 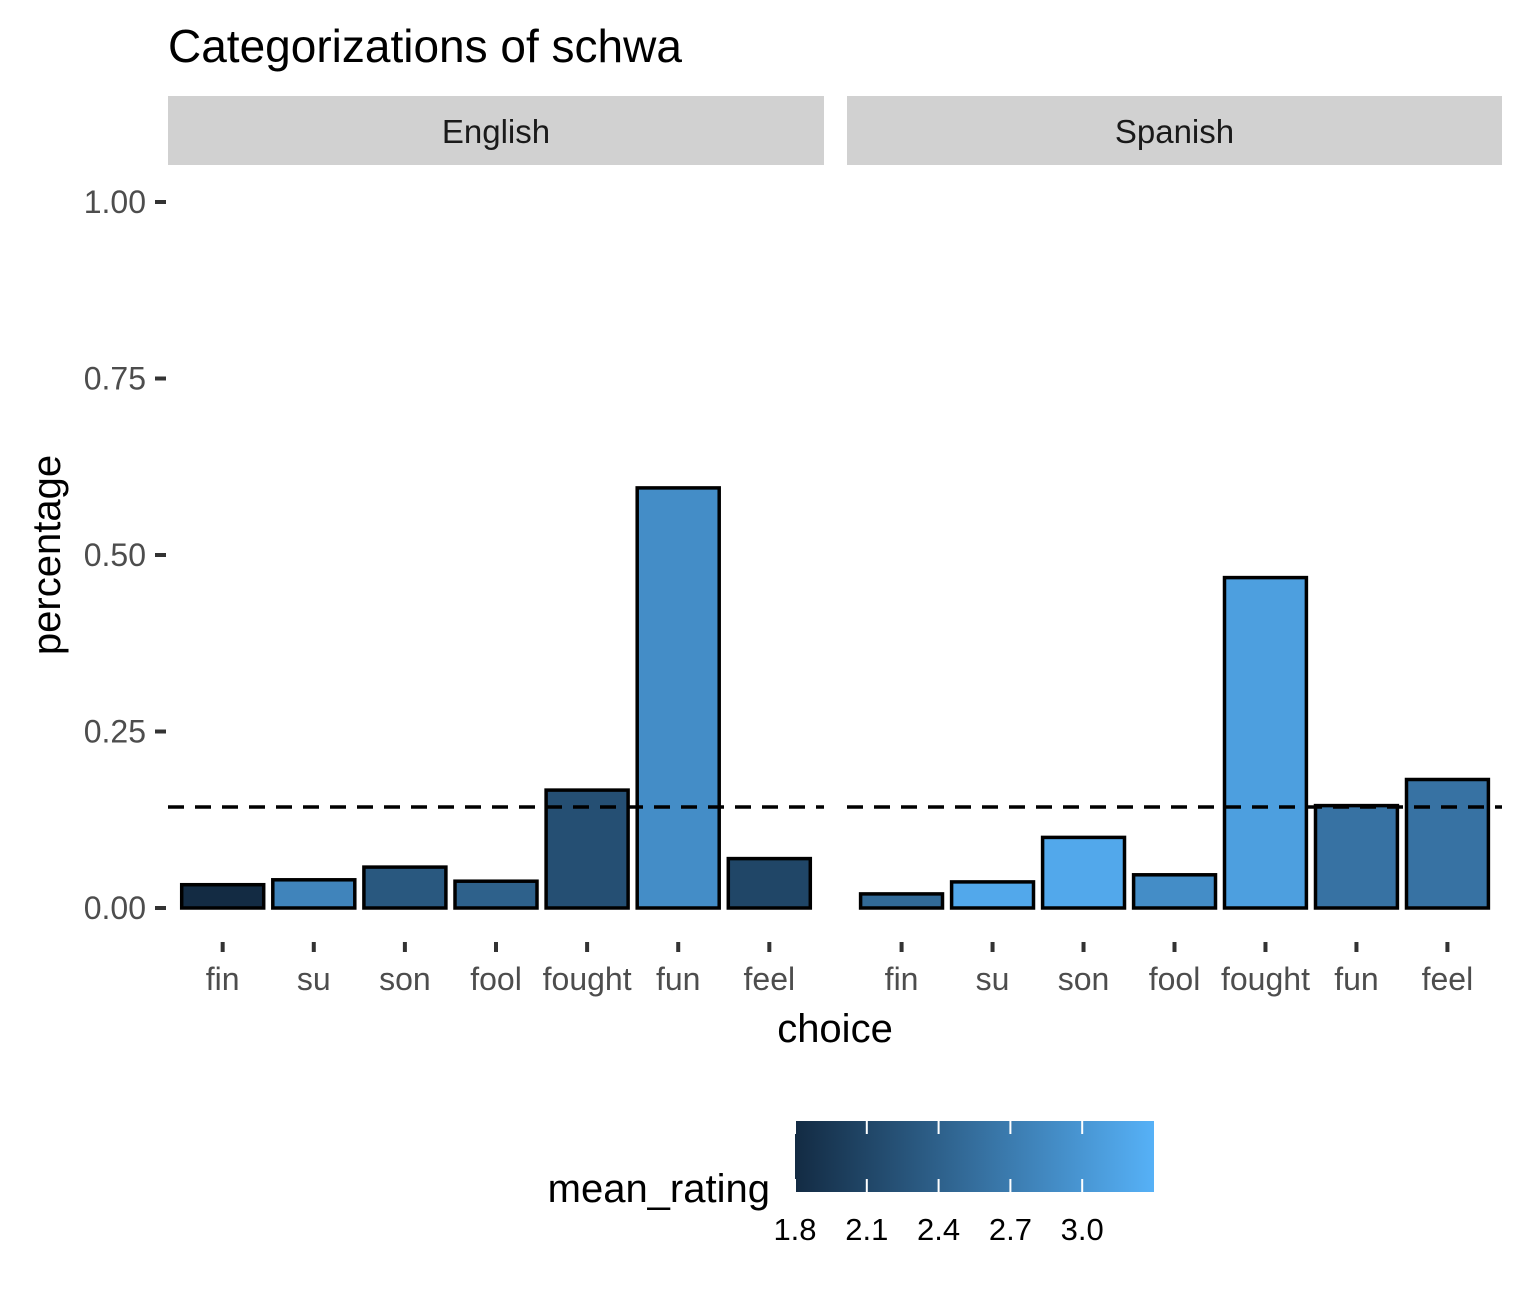 I want to click on y-tick-label-0.00: 0.00, so click(x=115, y=908).